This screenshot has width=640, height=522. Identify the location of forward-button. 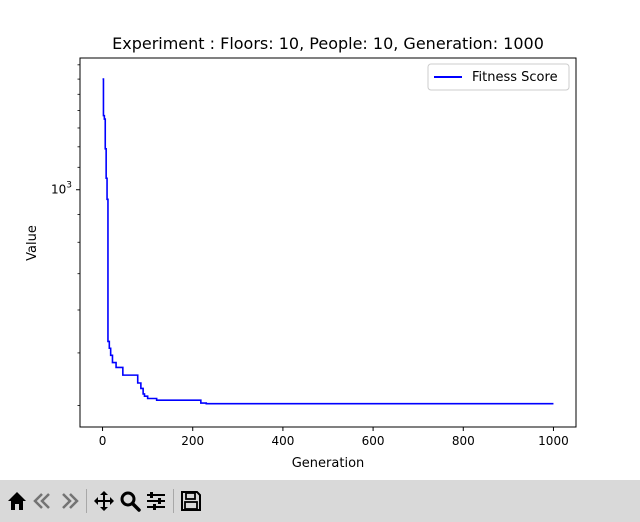
(69, 501).